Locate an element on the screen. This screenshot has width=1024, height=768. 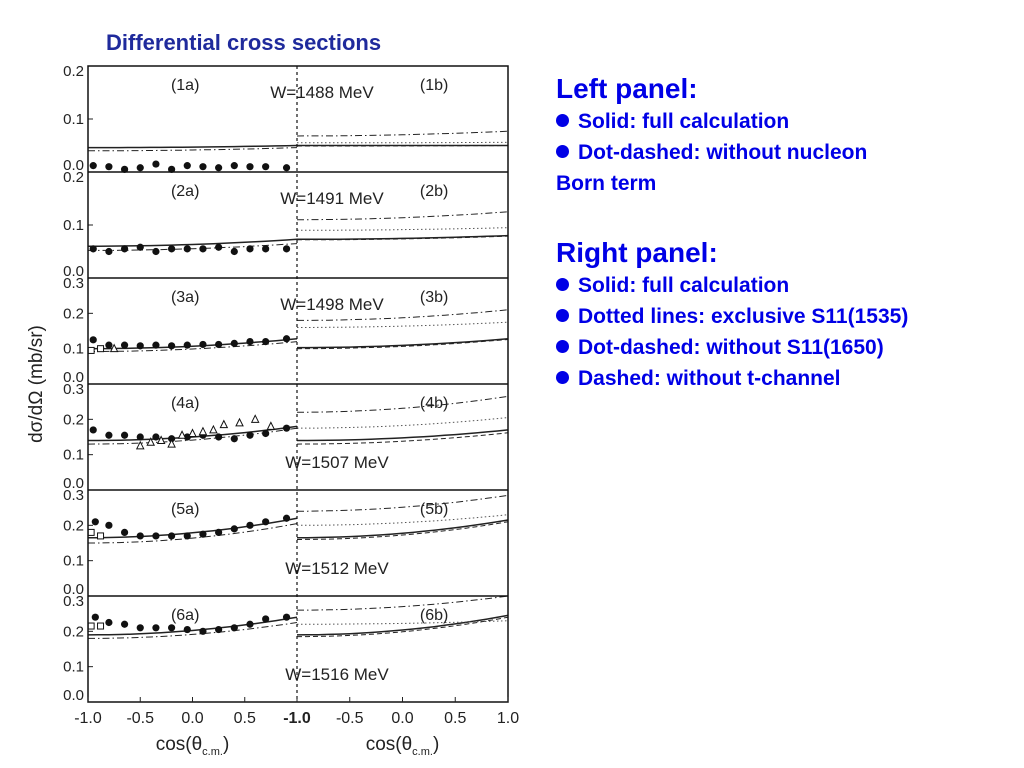
x-tick-label-left: -0.5 is located at coordinates (140, 718).